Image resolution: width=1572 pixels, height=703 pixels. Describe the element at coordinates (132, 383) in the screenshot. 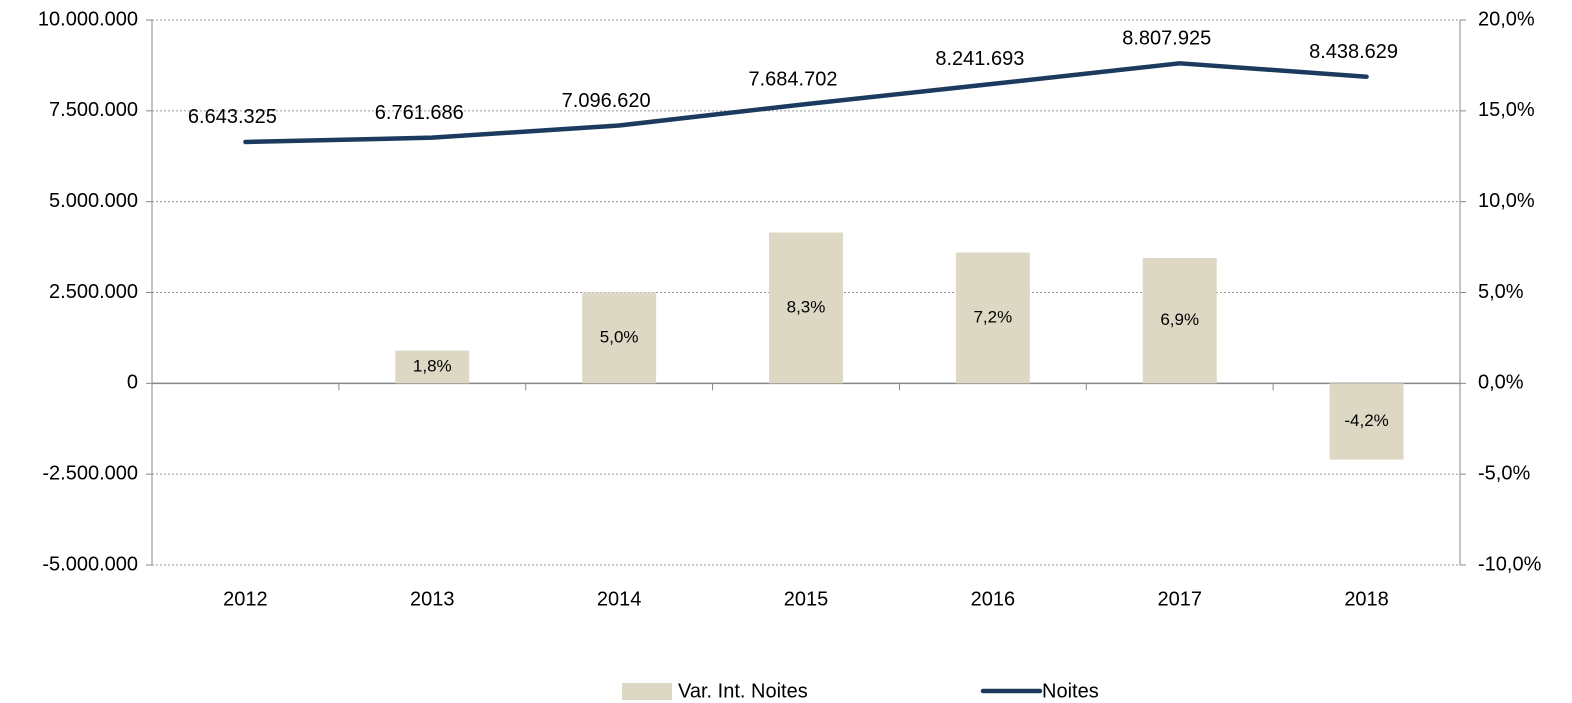

I see `y-tick-label: 0` at that location.